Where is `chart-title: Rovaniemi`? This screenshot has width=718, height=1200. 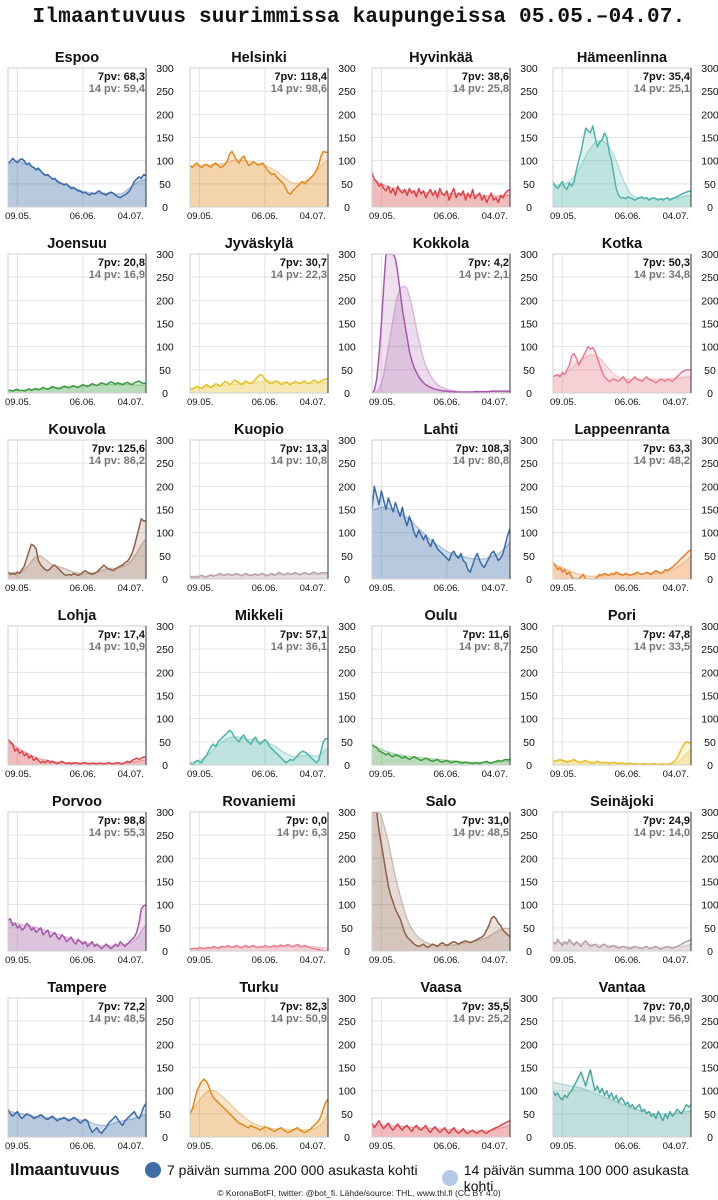 chart-title: Rovaniemi is located at coordinates (258, 802).